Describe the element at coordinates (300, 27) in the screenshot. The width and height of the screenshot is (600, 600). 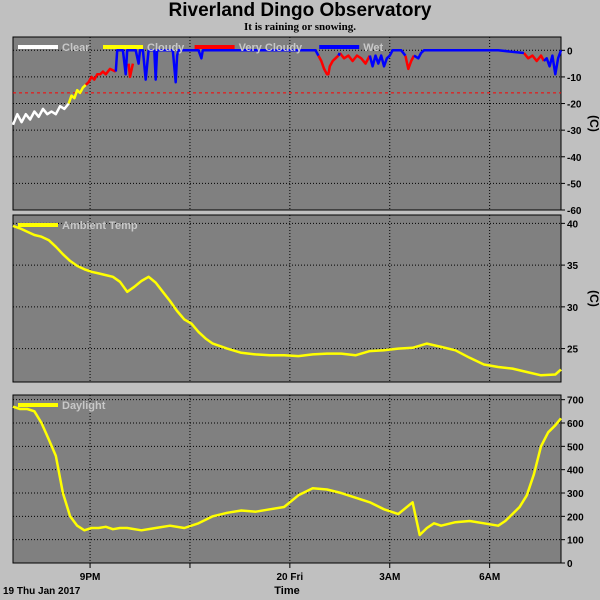
I see `chart-subtitle: It is raining or snowing.` at that location.